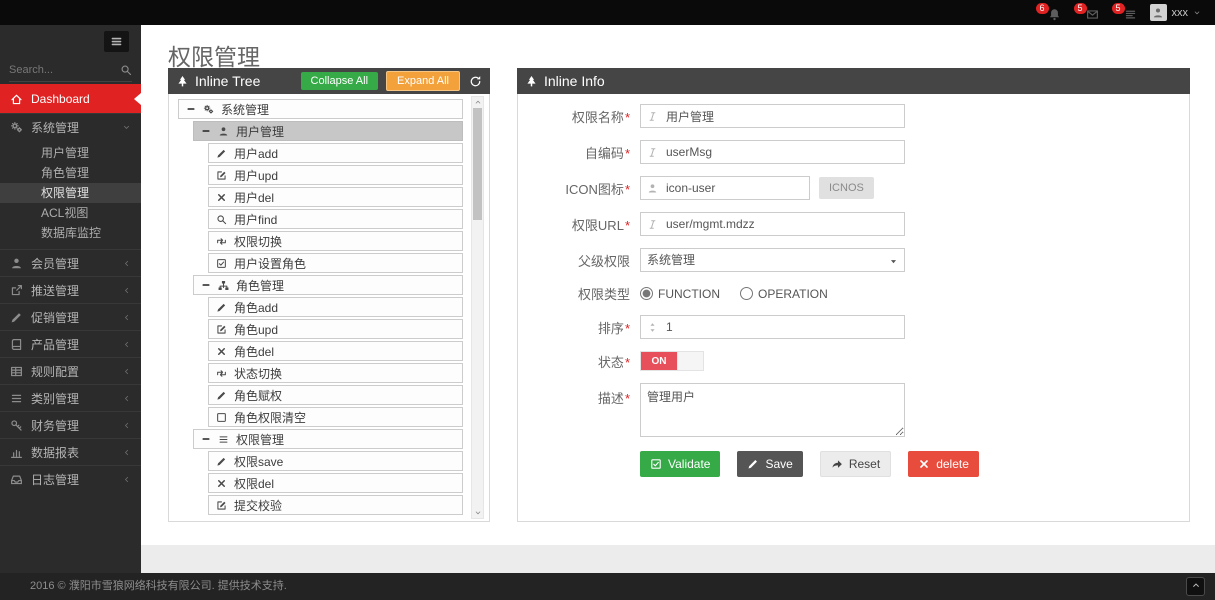  I want to click on sidebar-item-label: 会员管理, so click(55, 263).